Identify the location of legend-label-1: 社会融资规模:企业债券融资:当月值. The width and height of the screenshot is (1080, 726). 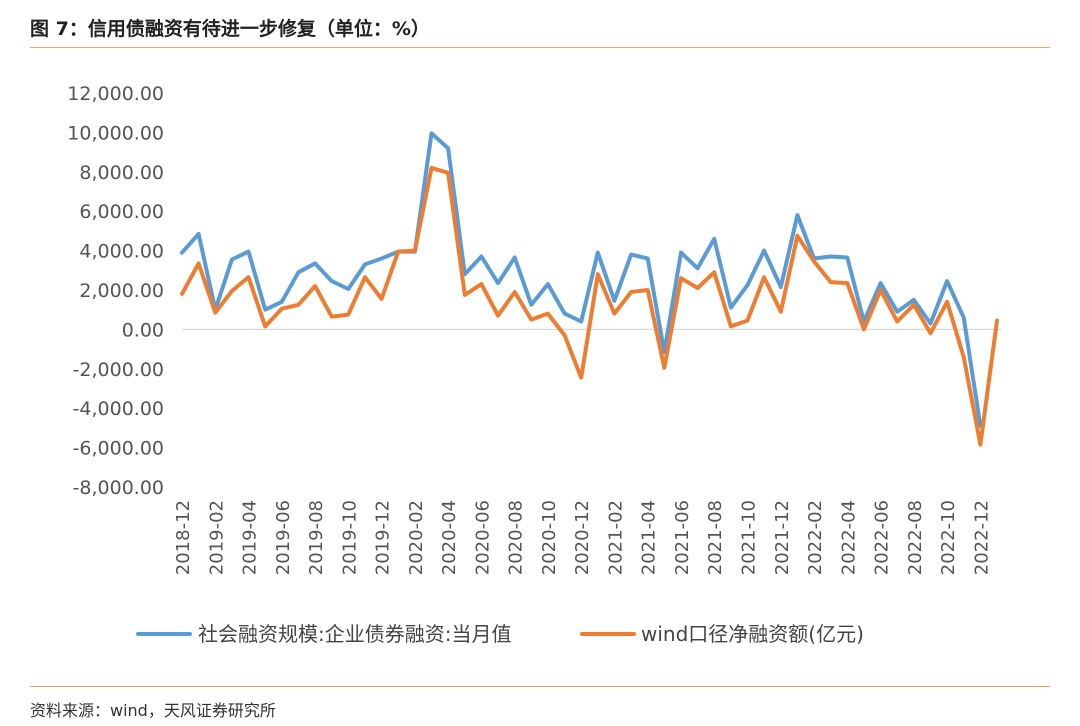
(354, 634).